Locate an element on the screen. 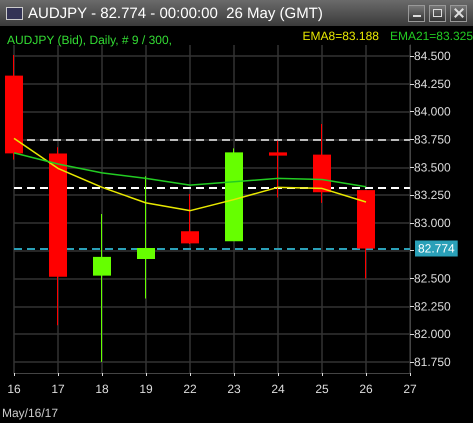 The width and height of the screenshot is (473, 423). y-tick-label: 82.000 is located at coordinates (433, 334).